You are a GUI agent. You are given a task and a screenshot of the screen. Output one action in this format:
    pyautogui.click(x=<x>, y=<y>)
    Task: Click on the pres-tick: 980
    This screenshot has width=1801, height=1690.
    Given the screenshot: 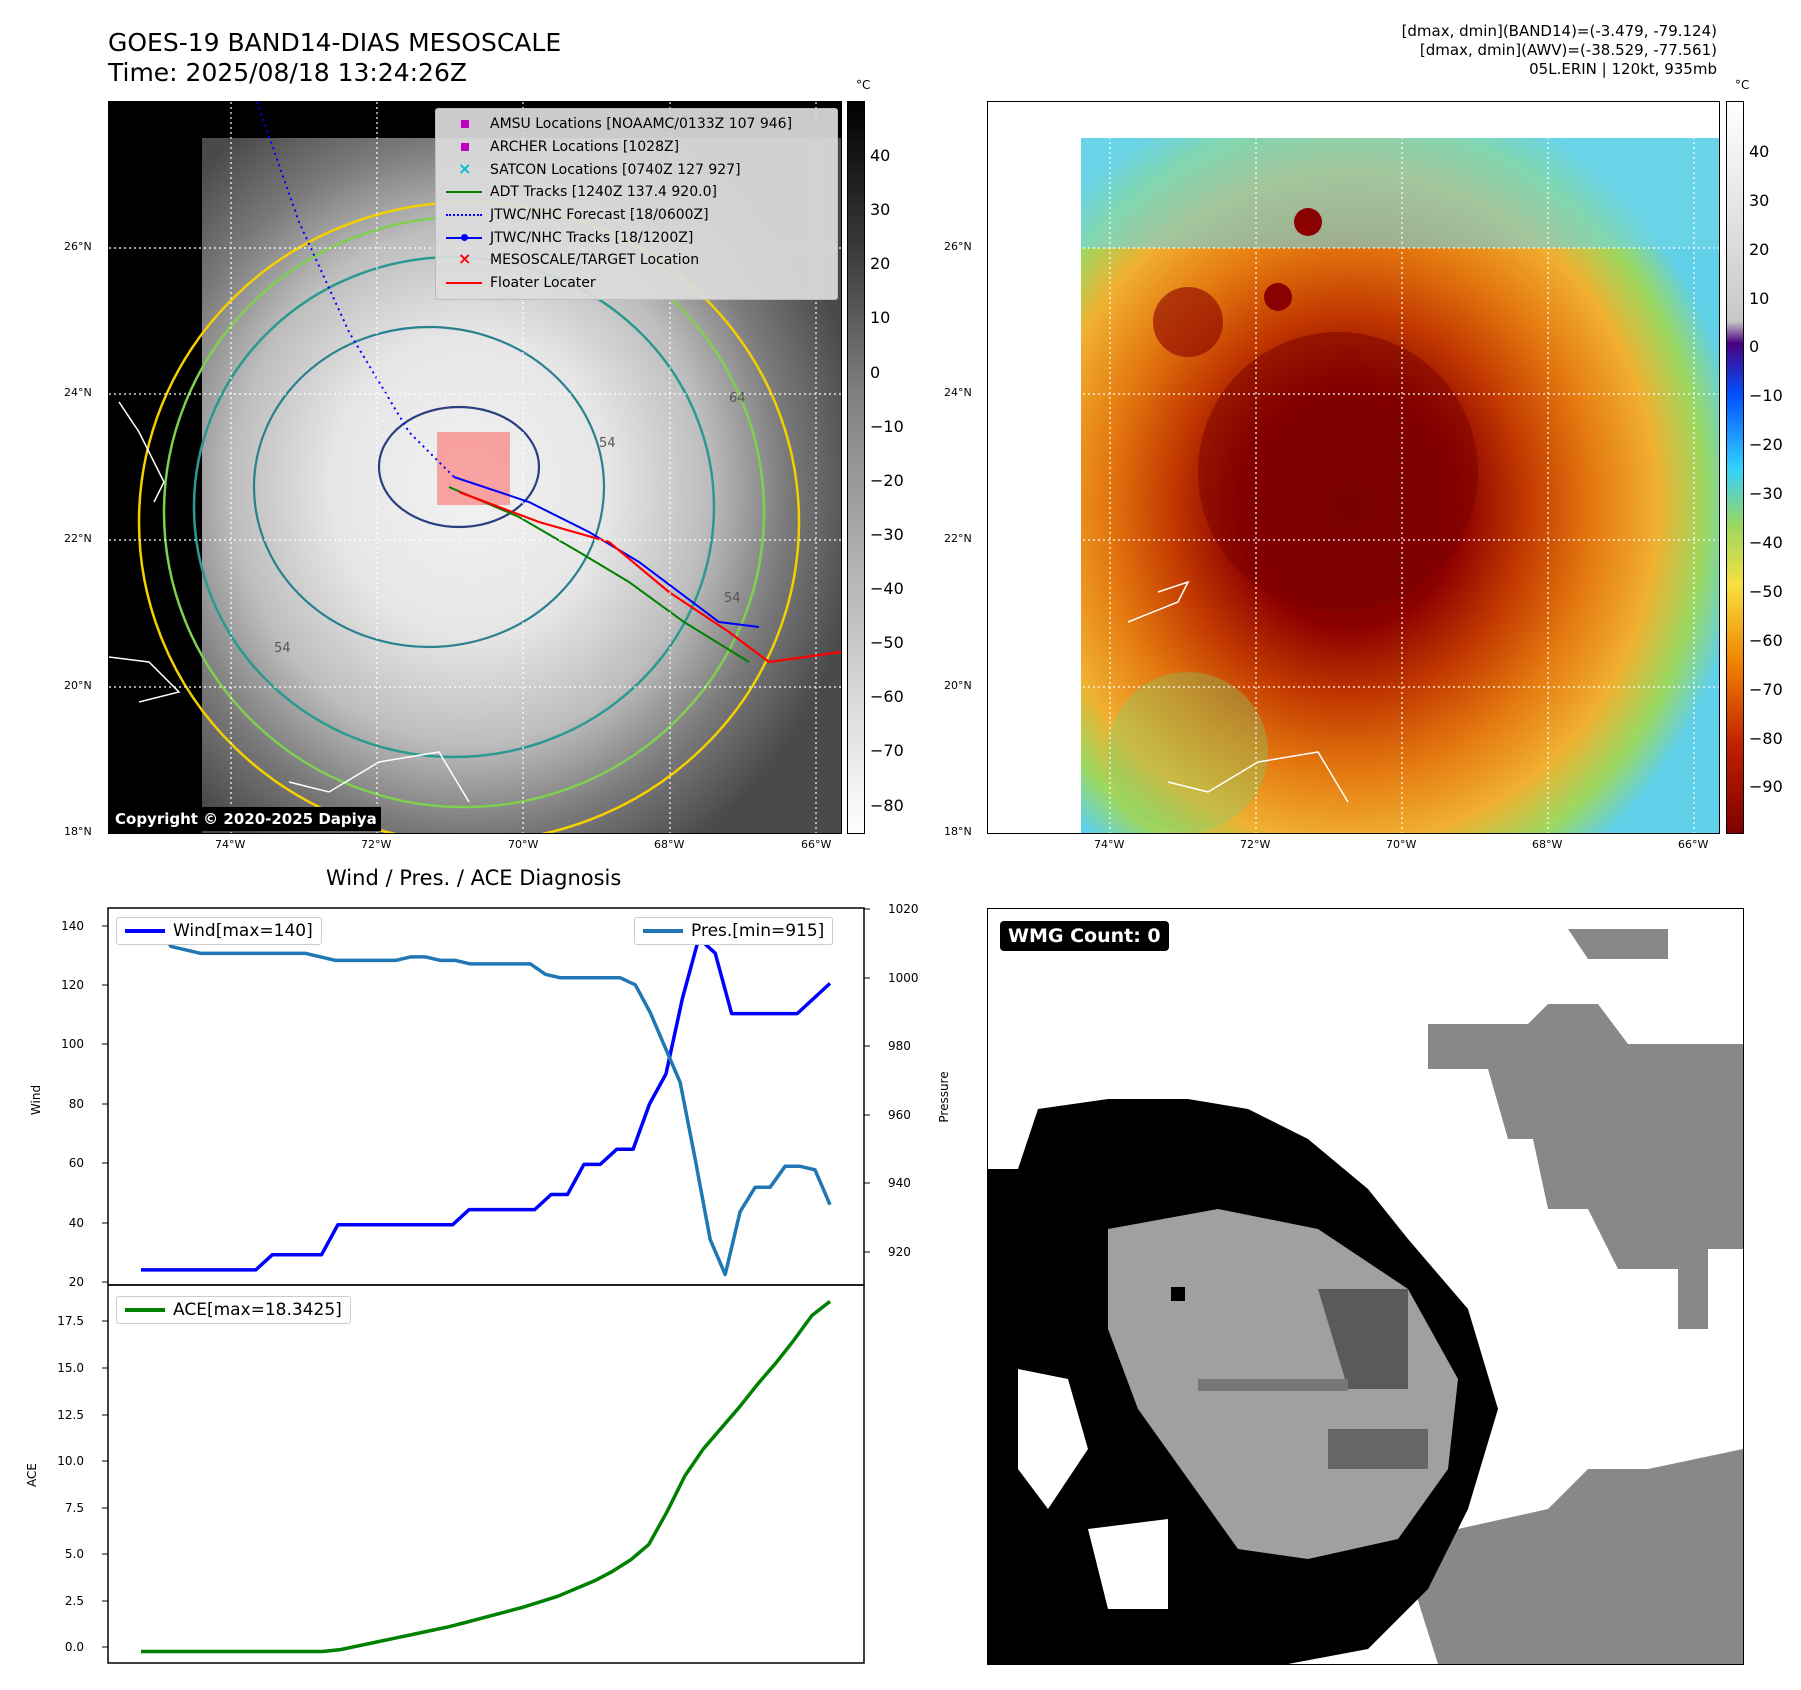 What is the action you would take?
    pyautogui.click(x=899, y=1046)
    